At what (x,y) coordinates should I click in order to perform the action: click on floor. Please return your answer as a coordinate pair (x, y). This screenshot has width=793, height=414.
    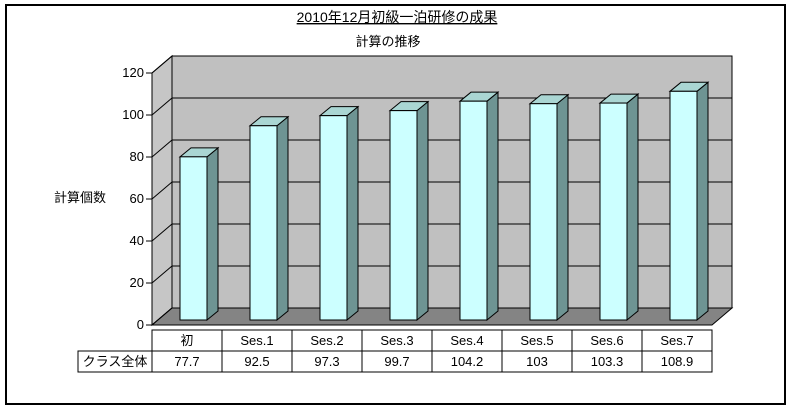
    Looking at the image, I should click on (442, 316).